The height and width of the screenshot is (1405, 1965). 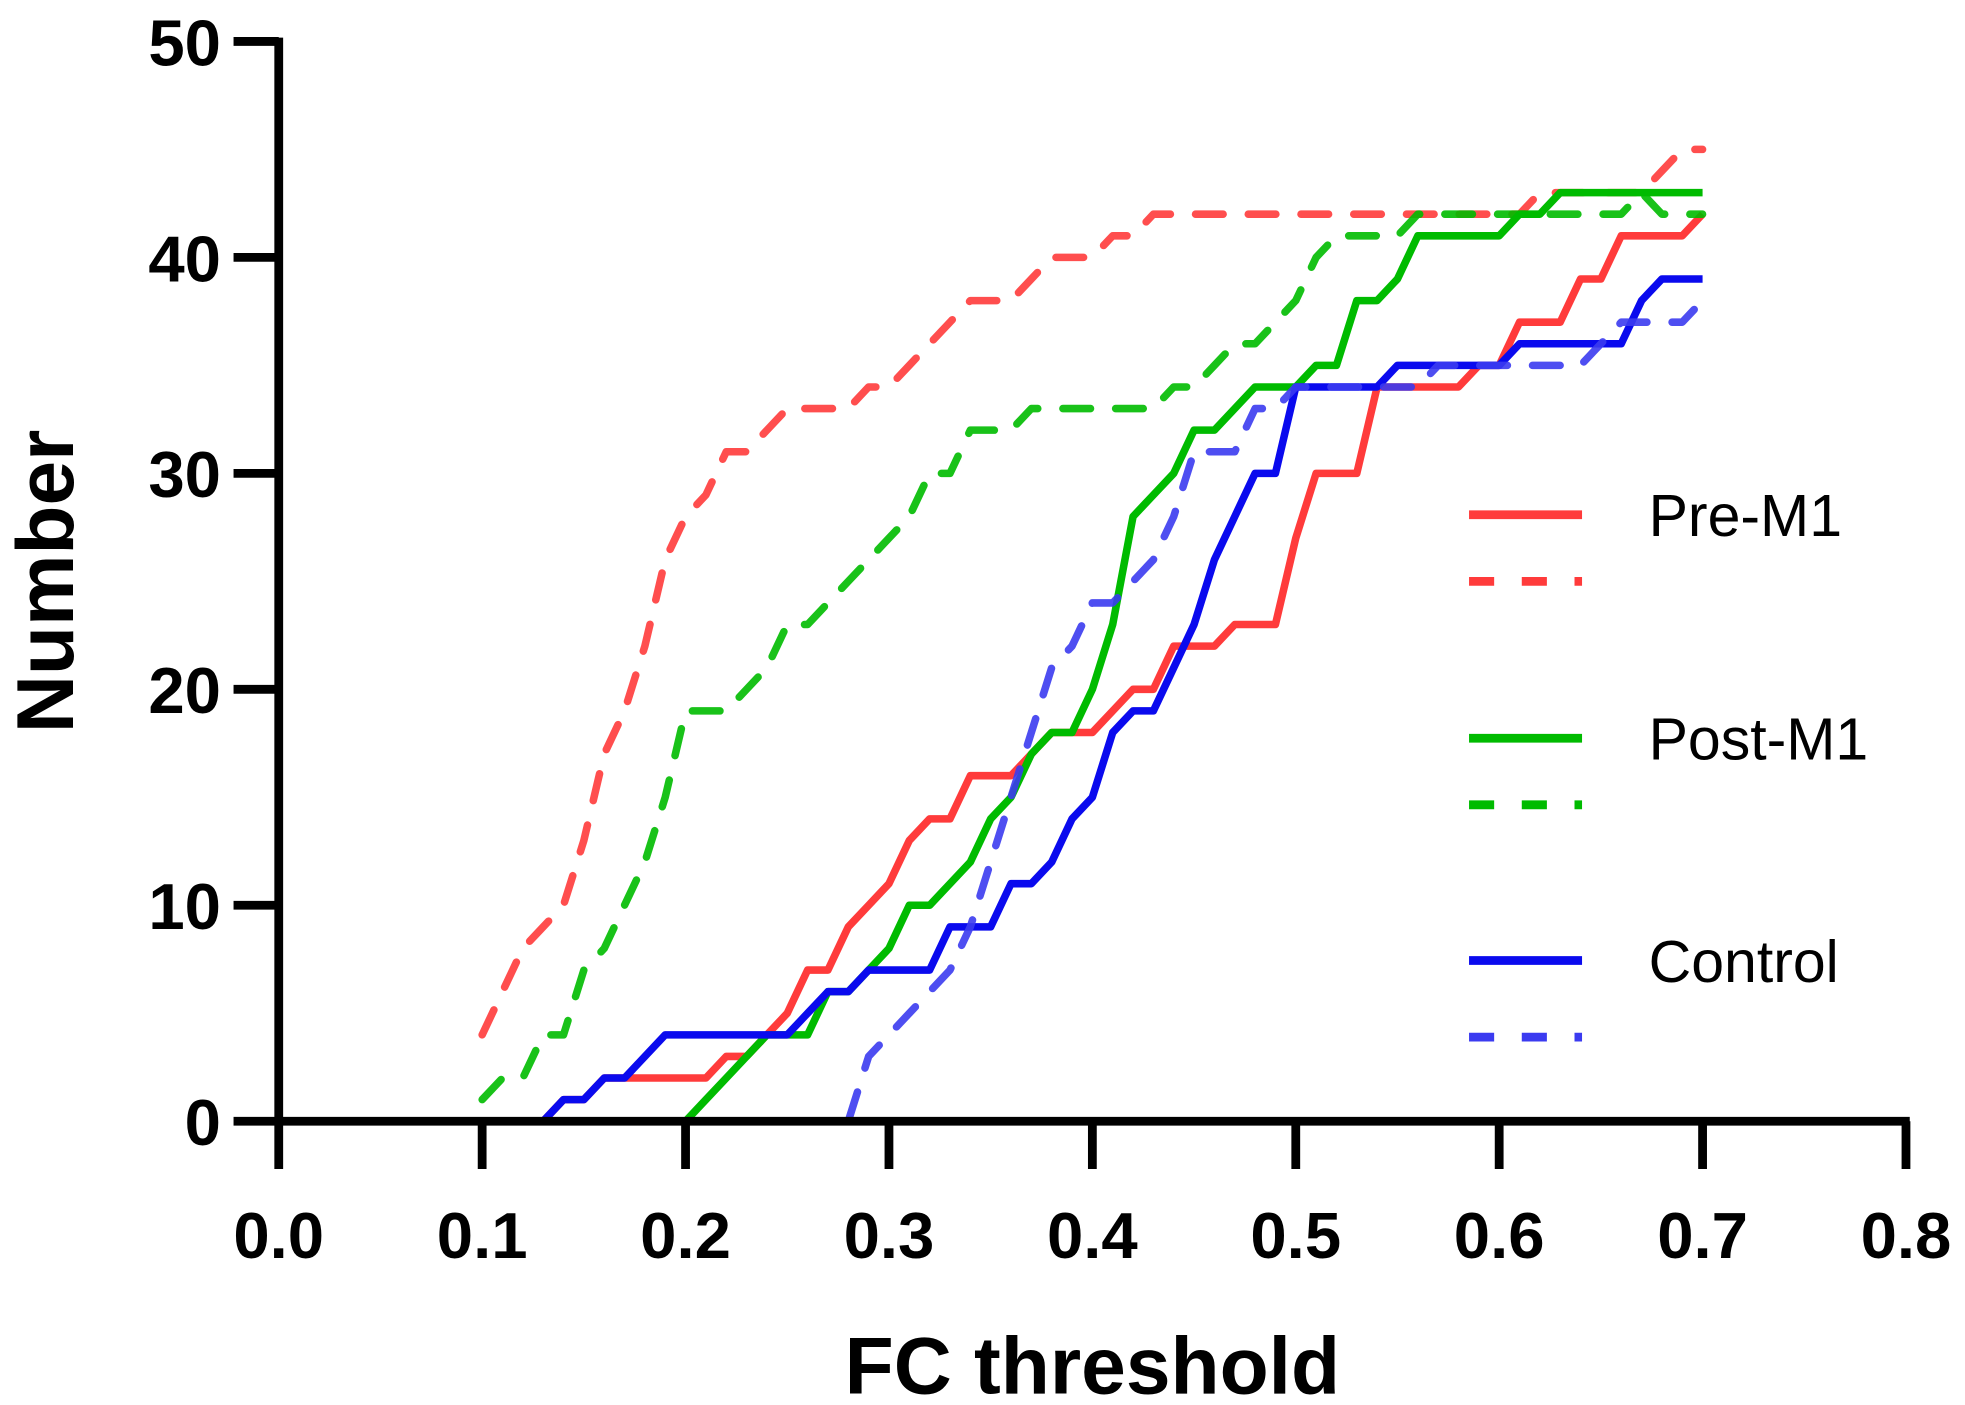 What do you see at coordinates (184, 906) in the screenshot?
I see `y-tick-label: 10` at bounding box center [184, 906].